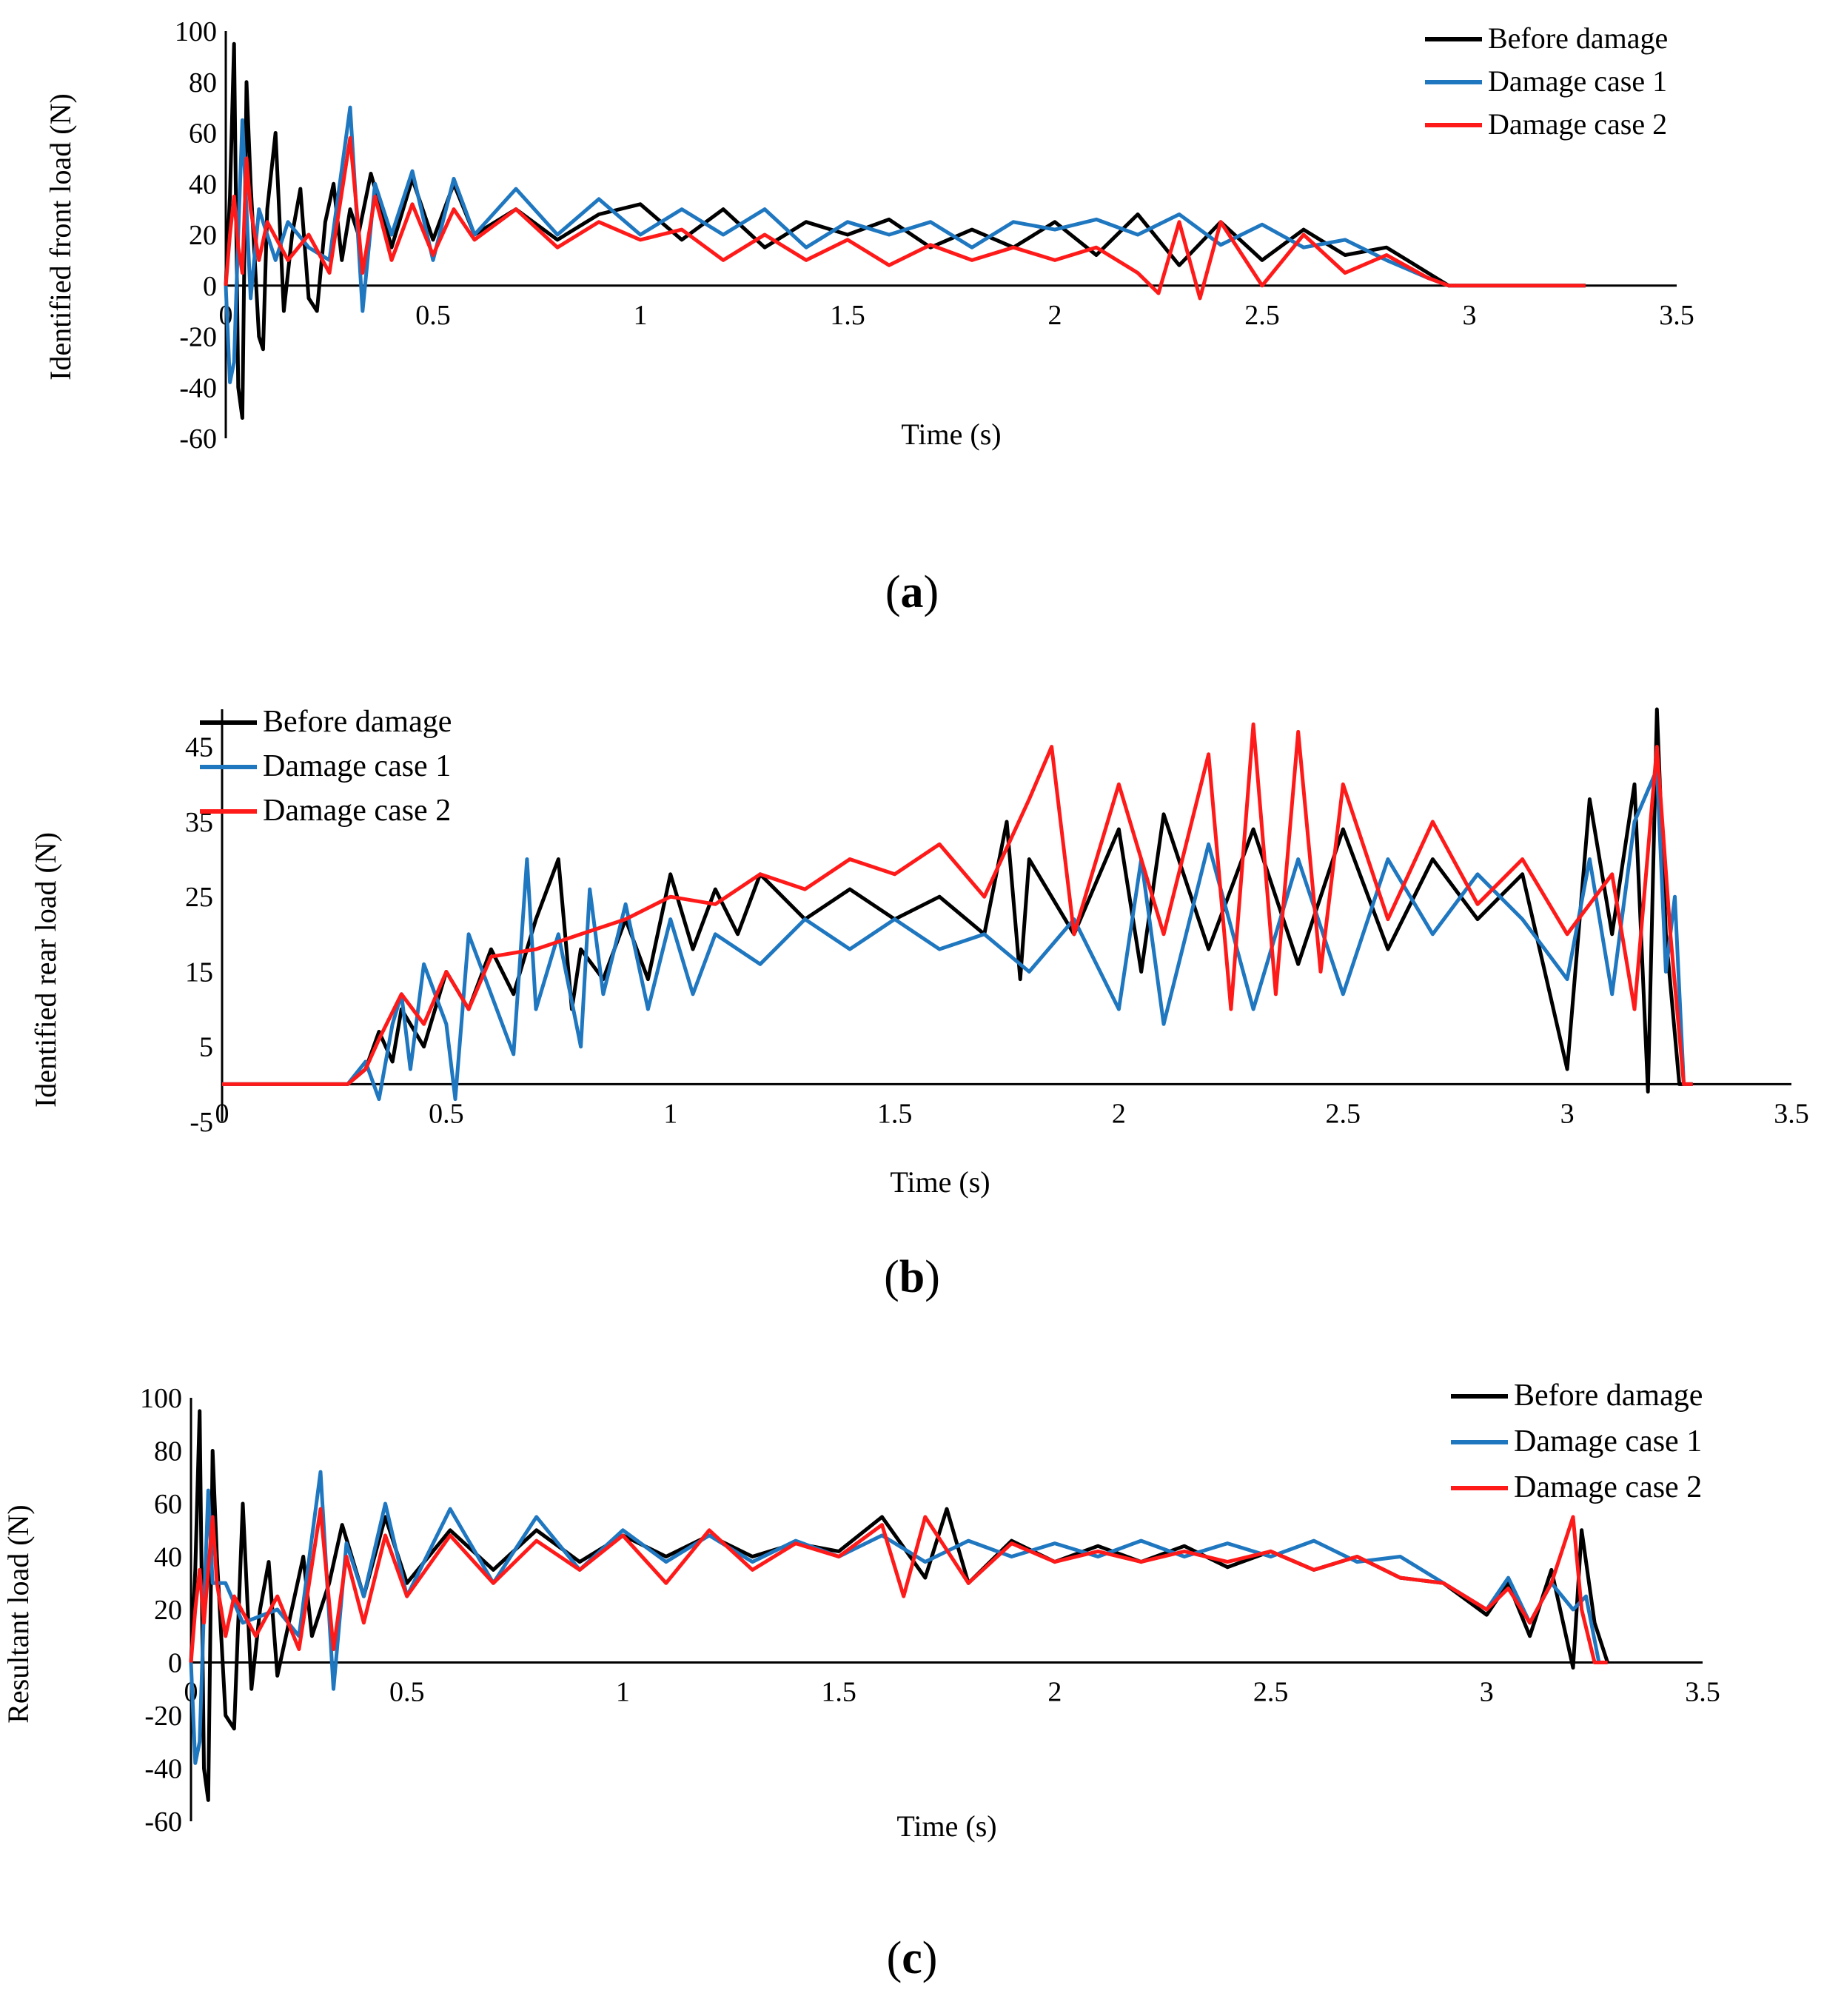  What do you see at coordinates (199, 897) in the screenshot?
I see `y-tick-label: 25` at bounding box center [199, 897].